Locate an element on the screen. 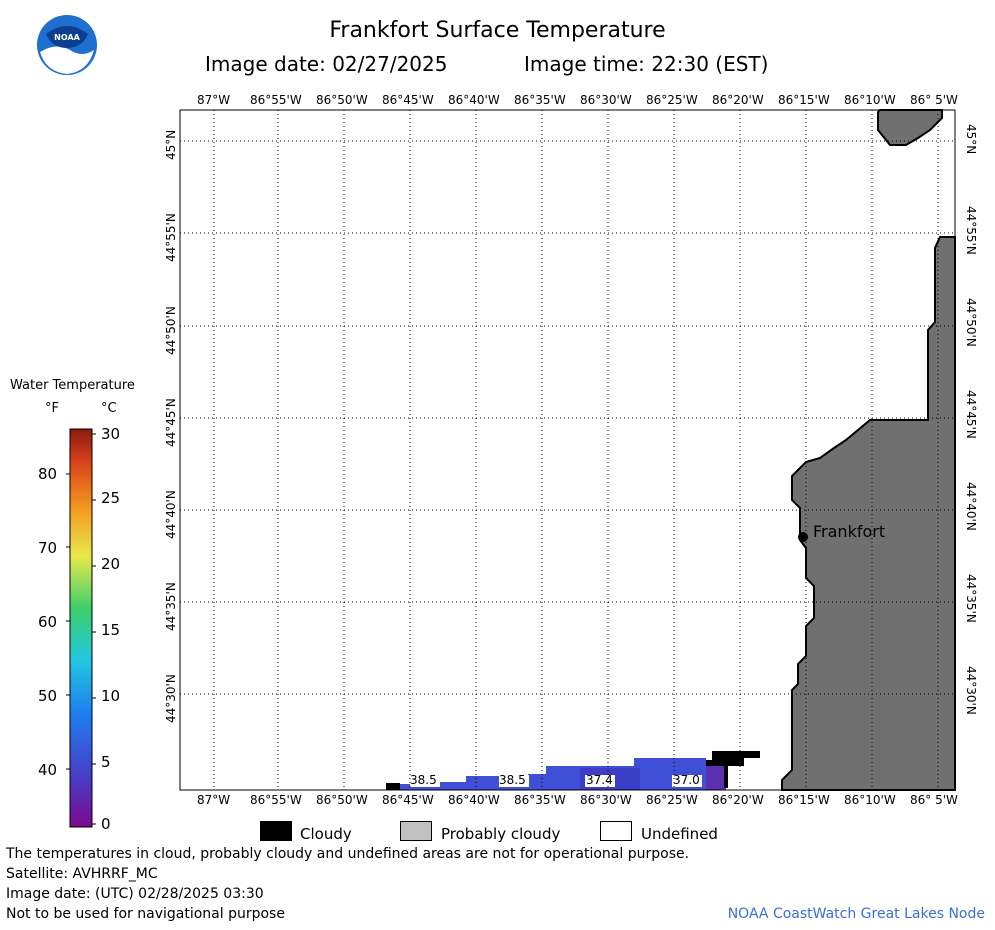 The image size is (995, 930). lon-top-87w: 87°W is located at coordinates (214, 100).